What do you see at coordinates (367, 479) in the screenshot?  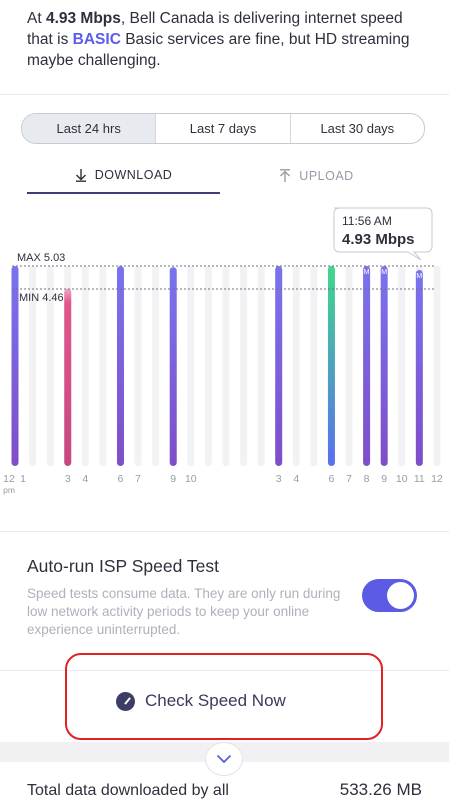 I see `x-tick-label: 8` at bounding box center [367, 479].